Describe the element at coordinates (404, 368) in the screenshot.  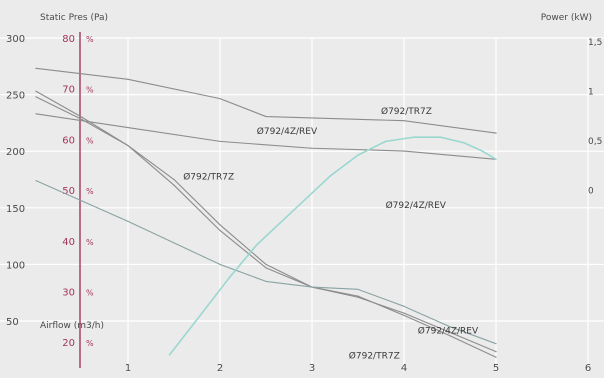
I see `x-tick-label: 4` at that location.